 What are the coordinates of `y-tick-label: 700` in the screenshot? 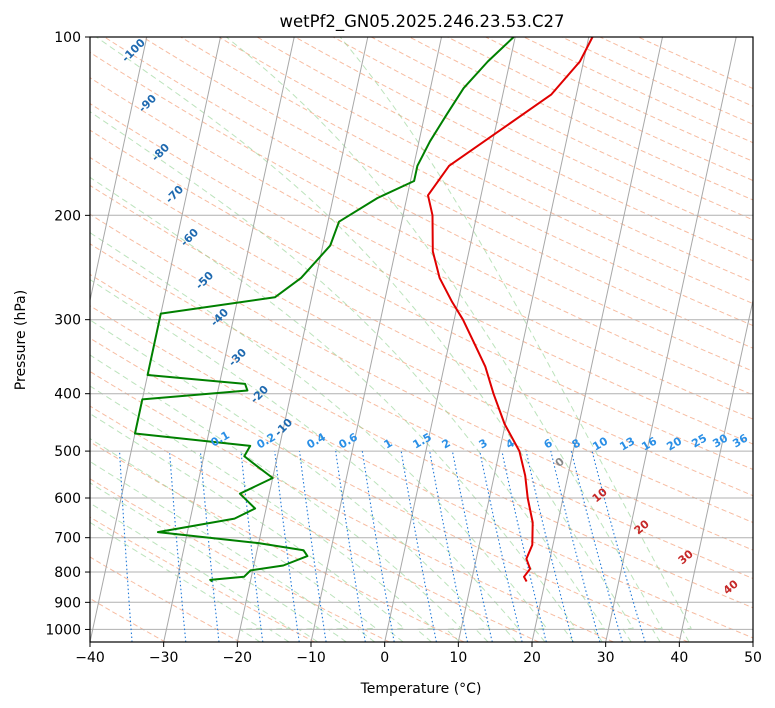 It's located at (67, 539).